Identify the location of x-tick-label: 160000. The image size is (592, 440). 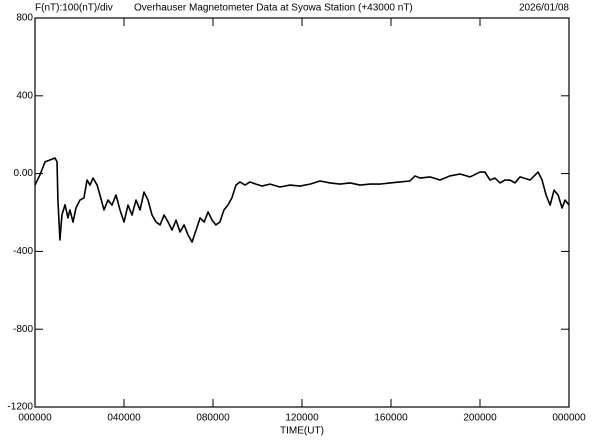
(391, 418).